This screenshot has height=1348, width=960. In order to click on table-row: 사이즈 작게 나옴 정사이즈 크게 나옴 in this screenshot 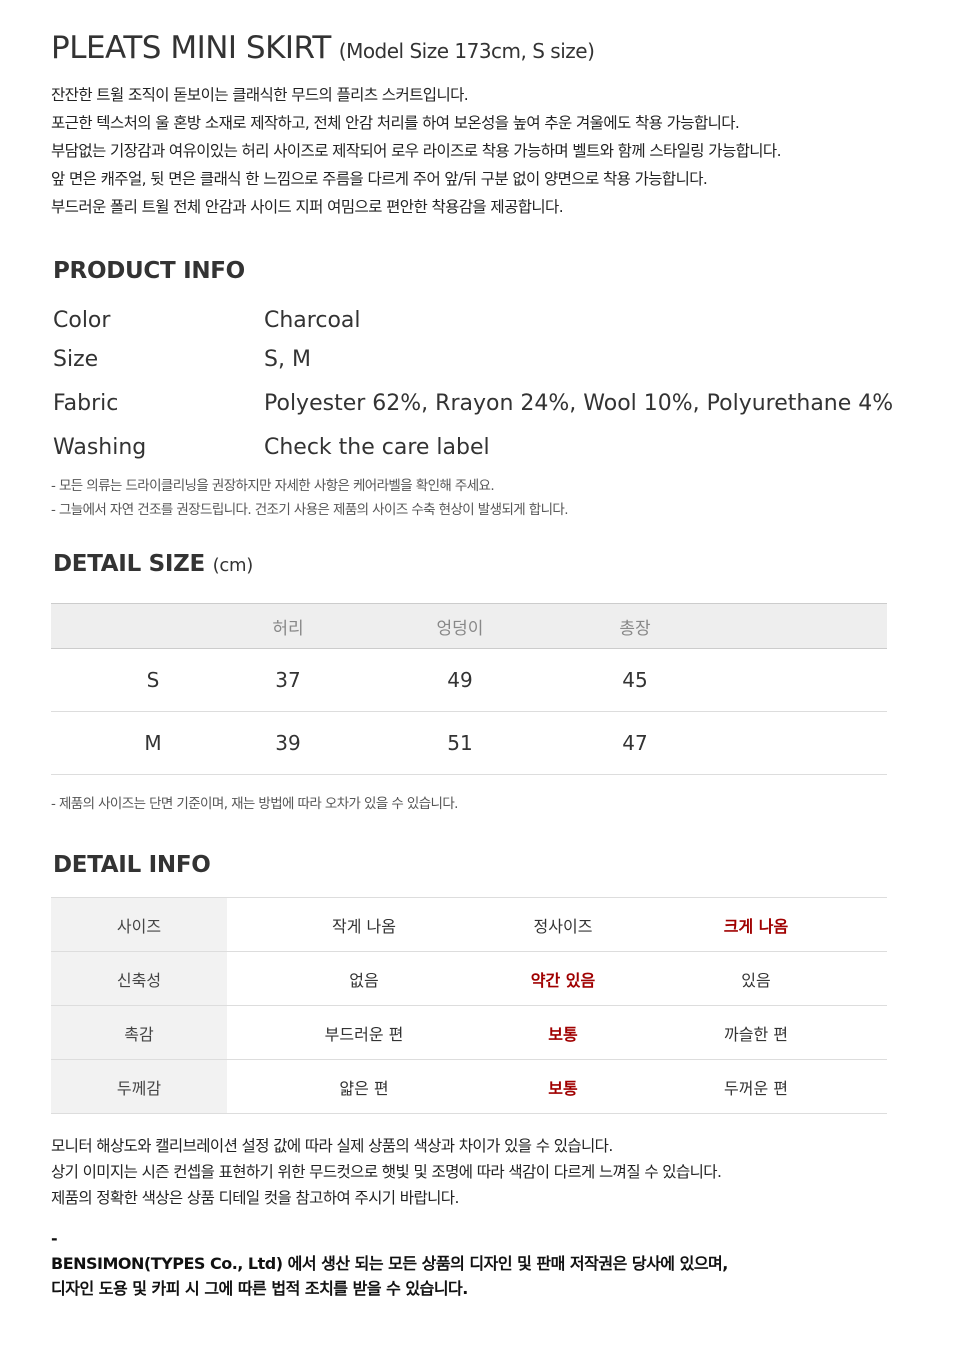, I will do `click(469, 924)`.